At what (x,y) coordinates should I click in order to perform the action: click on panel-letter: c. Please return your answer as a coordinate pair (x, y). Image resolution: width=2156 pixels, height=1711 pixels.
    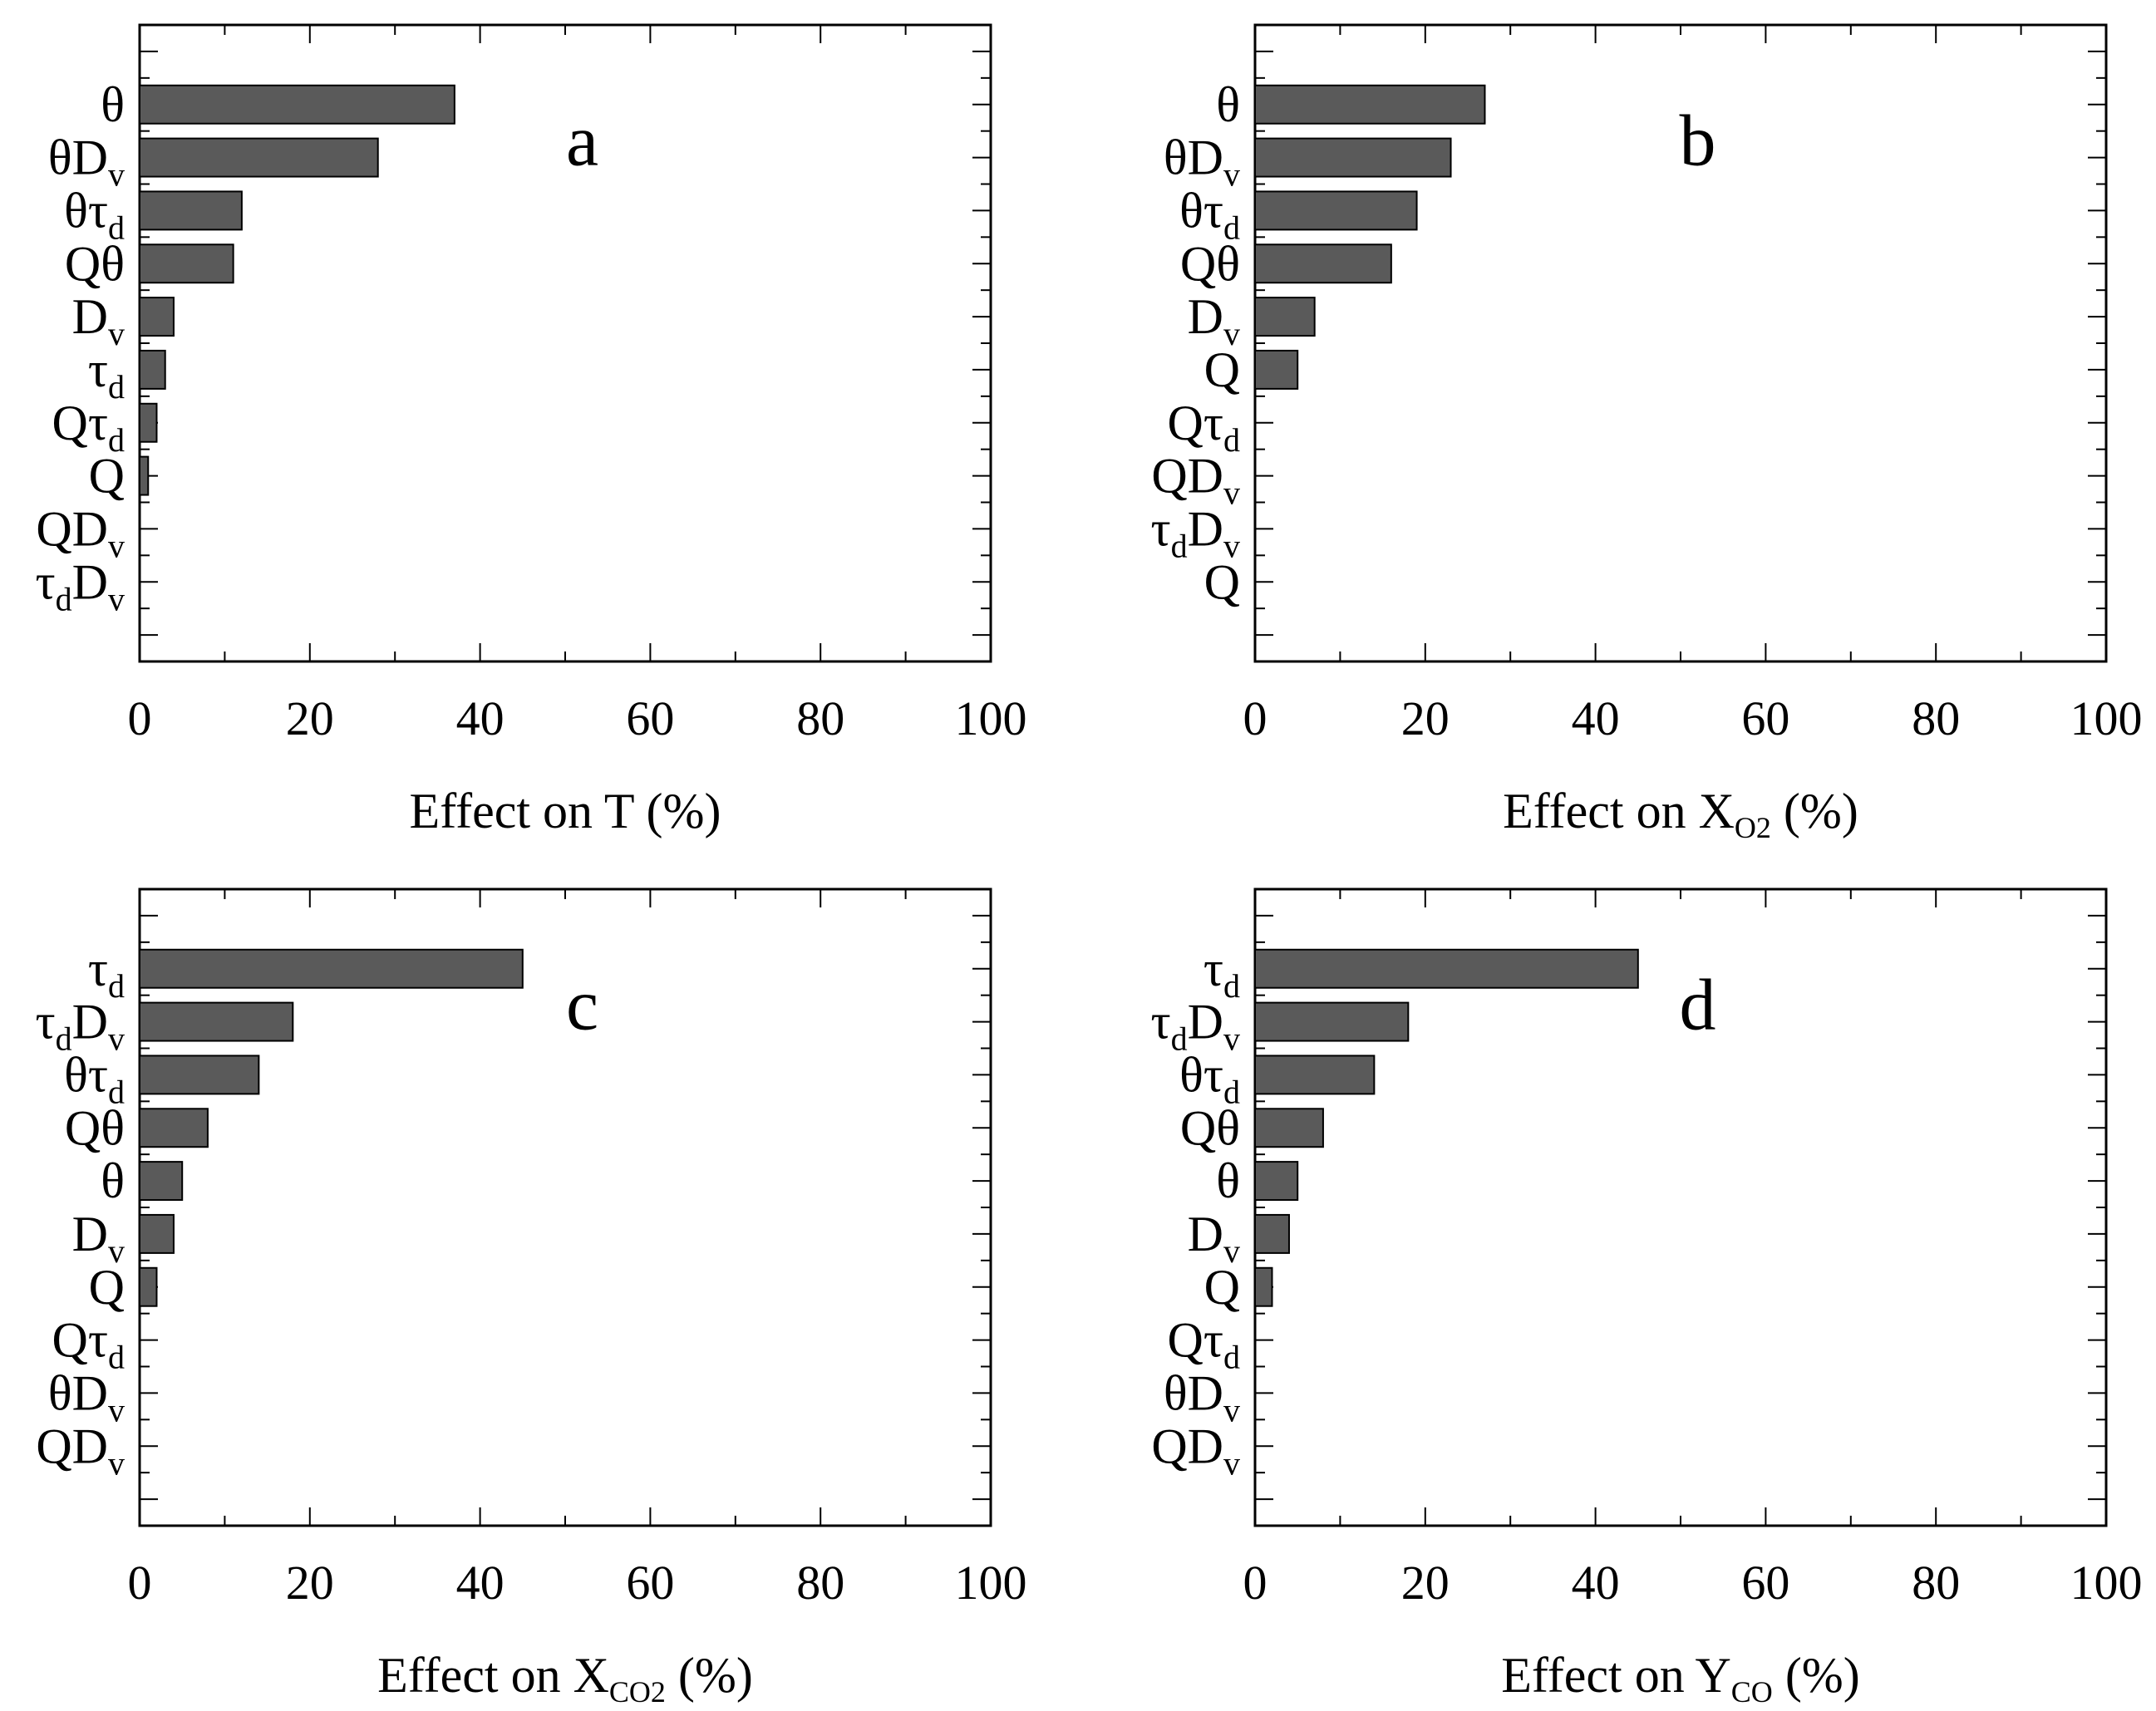
    Looking at the image, I should click on (582, 1005).